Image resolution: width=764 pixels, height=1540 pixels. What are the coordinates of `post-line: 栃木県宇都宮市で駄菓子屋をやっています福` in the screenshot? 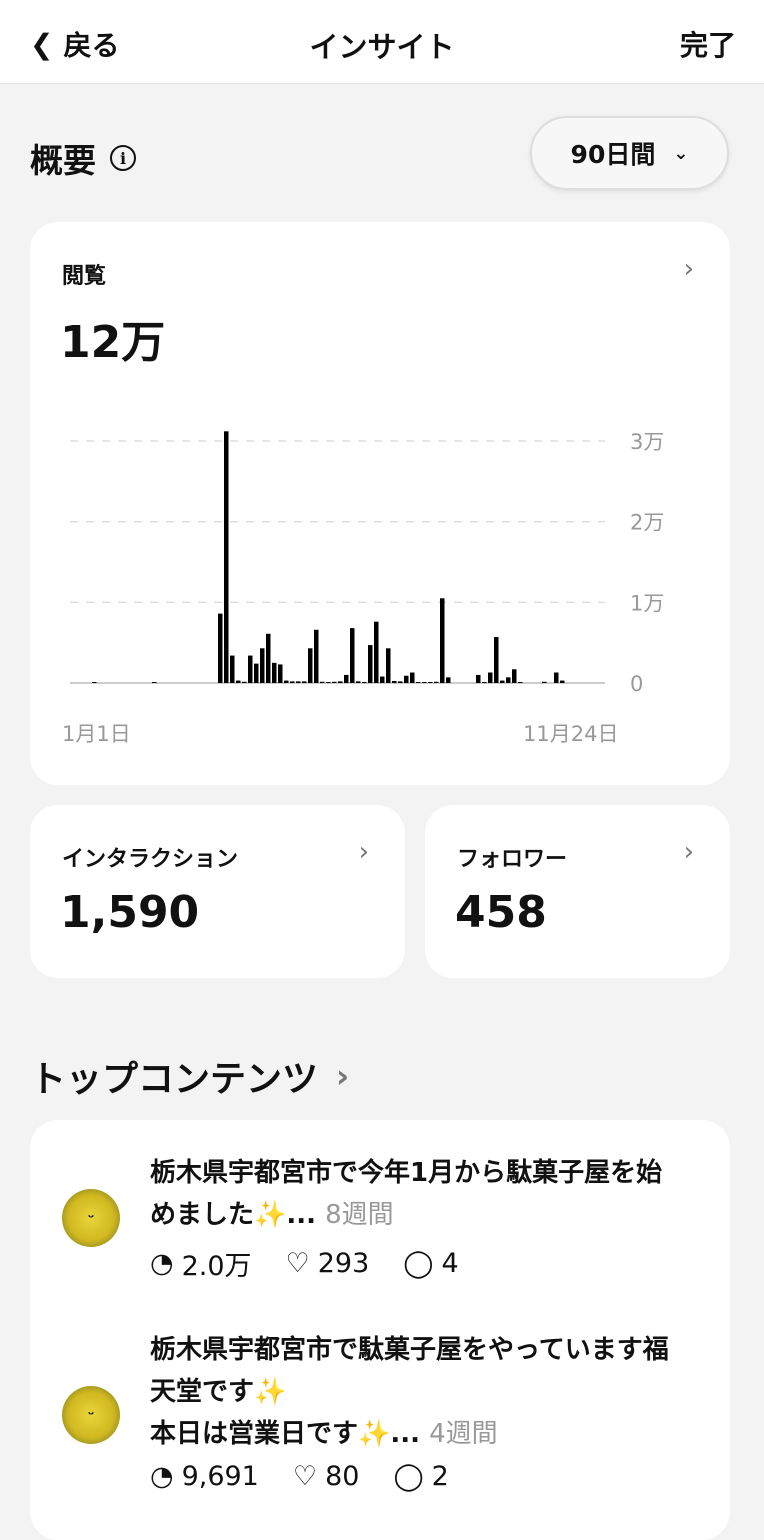 It's located at (409, 1350).